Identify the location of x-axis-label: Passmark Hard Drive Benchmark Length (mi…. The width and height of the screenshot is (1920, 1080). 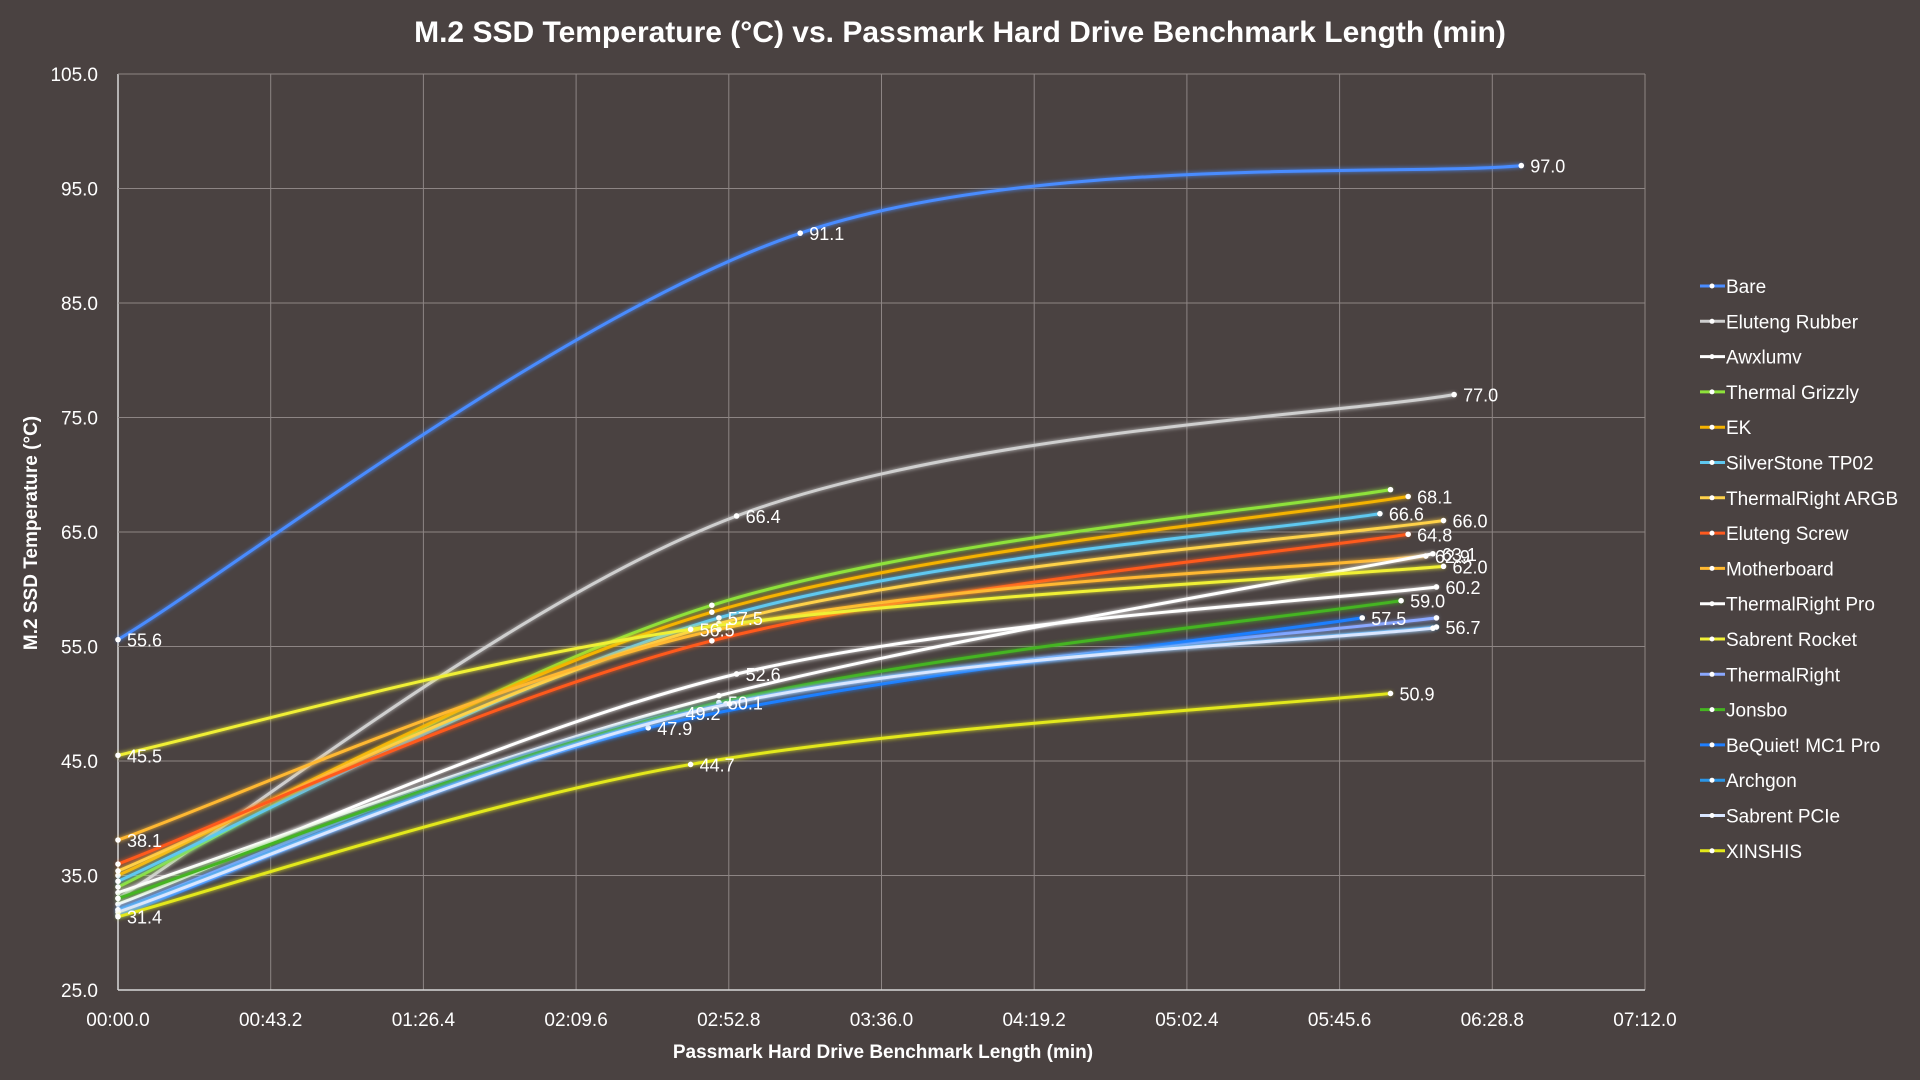
(883, 1052).